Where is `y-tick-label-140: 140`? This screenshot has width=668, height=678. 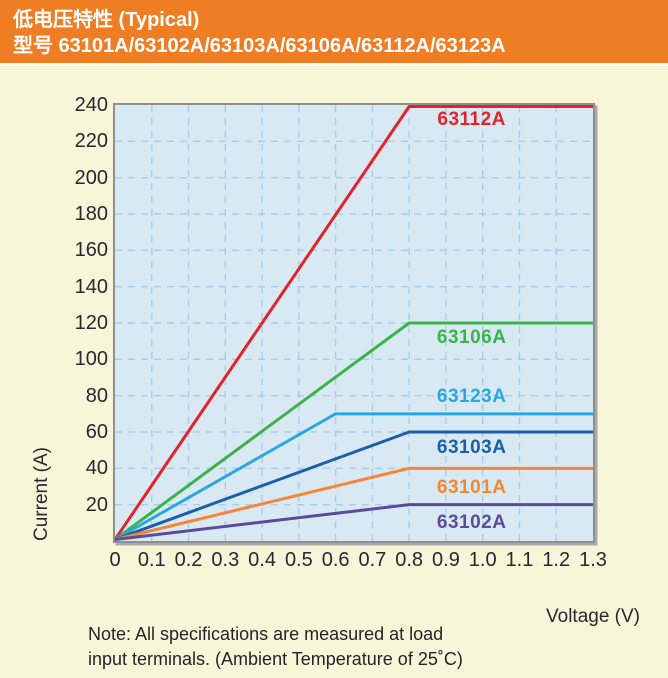 y-tick-label-140: 140 is located at coordinates (91, 286).